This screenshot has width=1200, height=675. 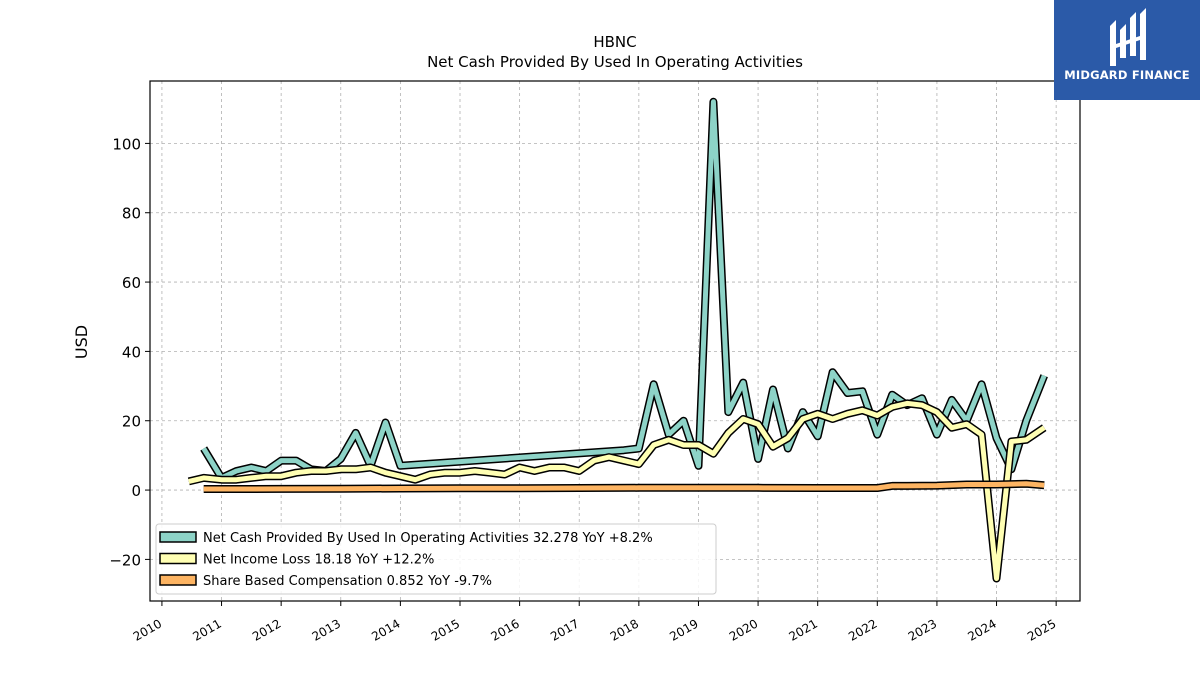 What do you see at coordinates (683, 629) in the screenshot?
I see `x-tick-label: 2019` at bounding box center [683, 629].